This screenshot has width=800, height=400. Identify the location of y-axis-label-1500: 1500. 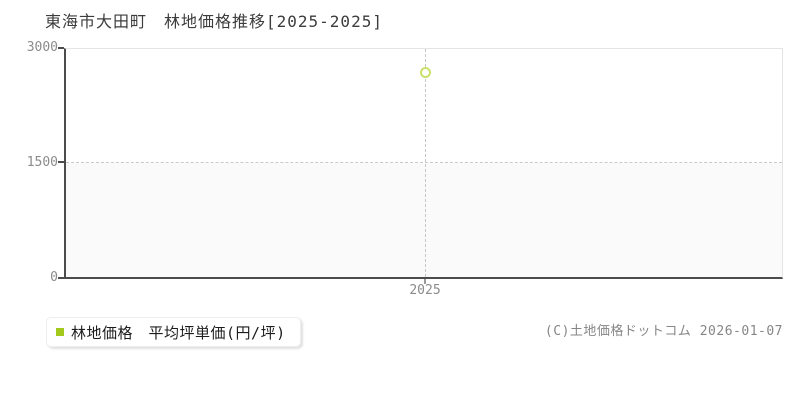
(42, 162).